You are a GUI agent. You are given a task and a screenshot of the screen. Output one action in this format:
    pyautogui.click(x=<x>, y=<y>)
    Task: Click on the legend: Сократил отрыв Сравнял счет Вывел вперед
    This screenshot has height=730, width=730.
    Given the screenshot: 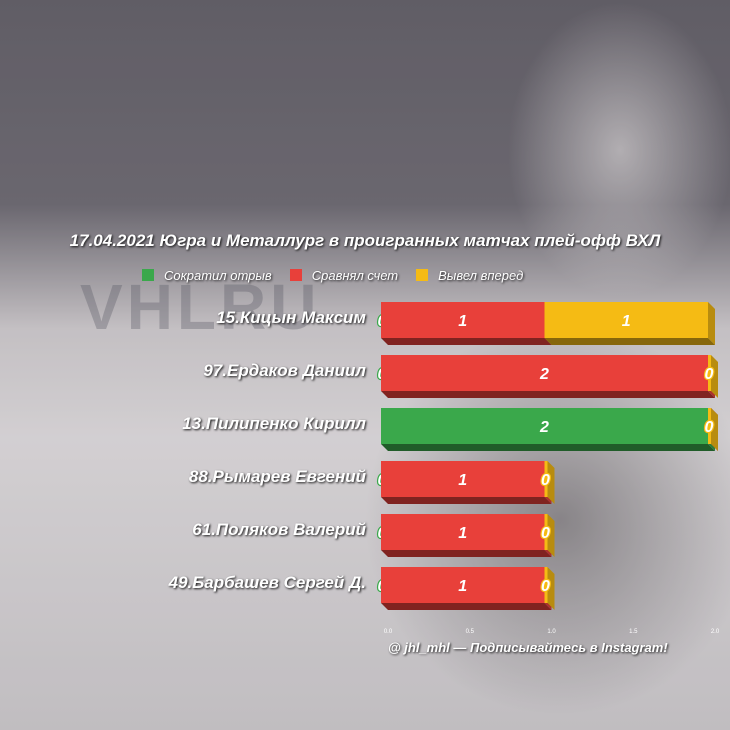 What is the action you would take?
    pyautogui.click(x=332, y=275)
    